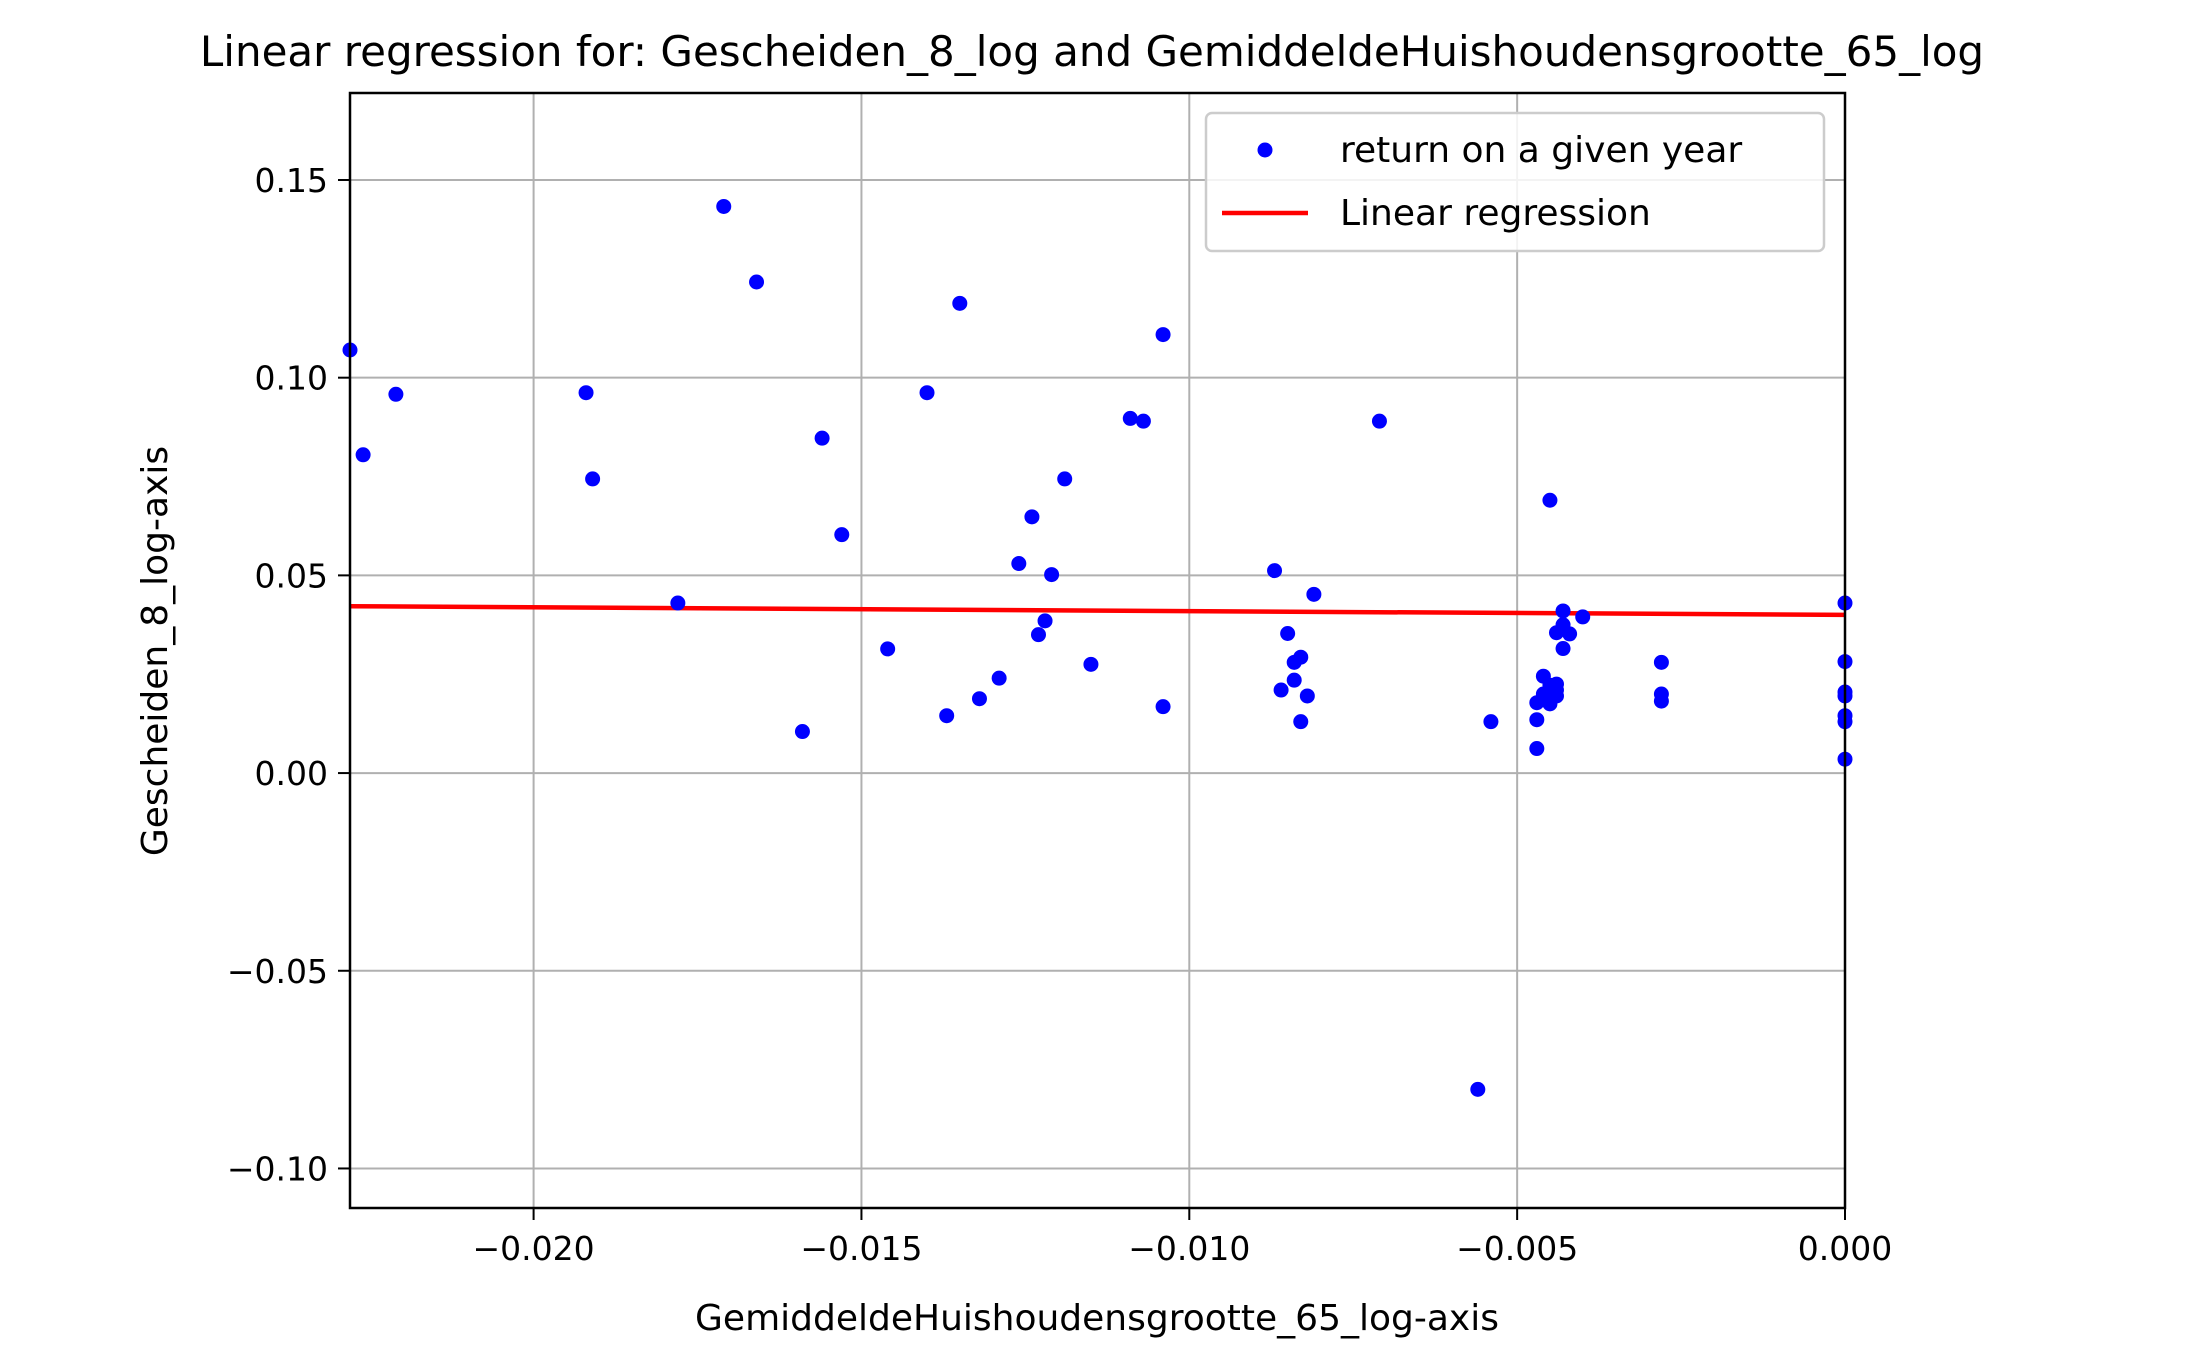  I want to click on x-tick-label: −0.015, so click(861, 1248).